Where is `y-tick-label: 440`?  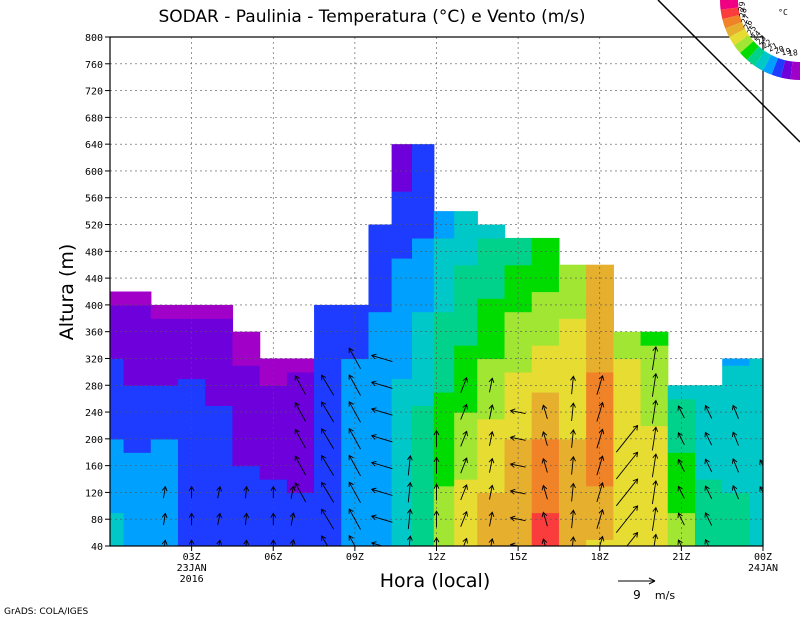 y-tick-label: 440 is located at coordinates (94, 279).